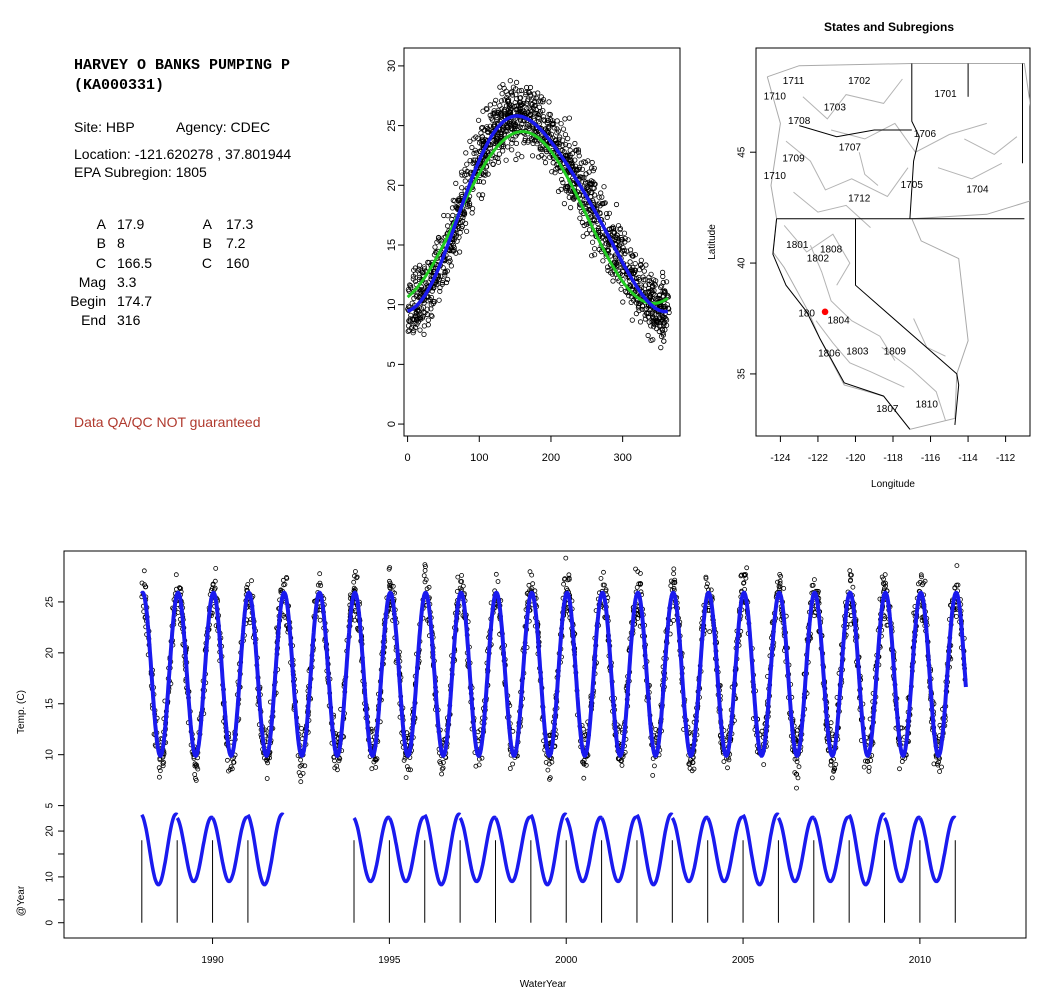 The image size is (1038, 1001). What do you see at coordinates (207, 224) in the screenshot?
I see `param-a2-label: A` at bounding box center [207, 224].